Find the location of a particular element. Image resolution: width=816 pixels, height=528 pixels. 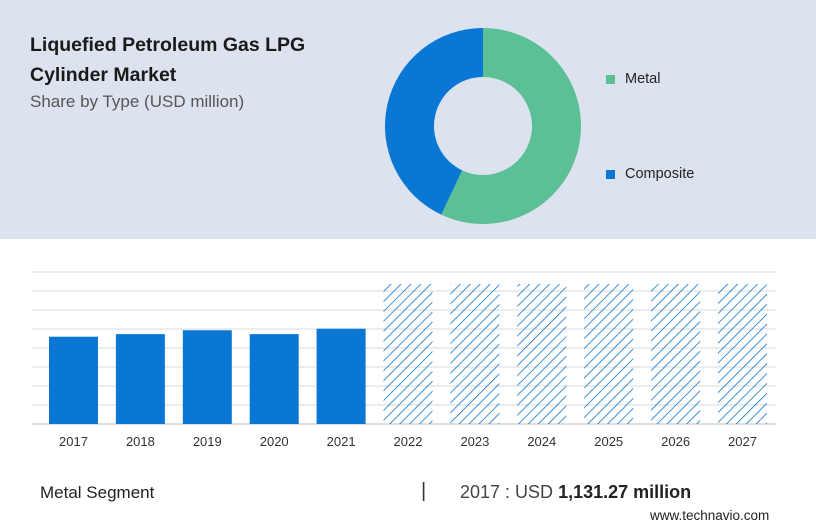

page-subtitle: Share by Type (USD million) is located at coordinates (137, 101).